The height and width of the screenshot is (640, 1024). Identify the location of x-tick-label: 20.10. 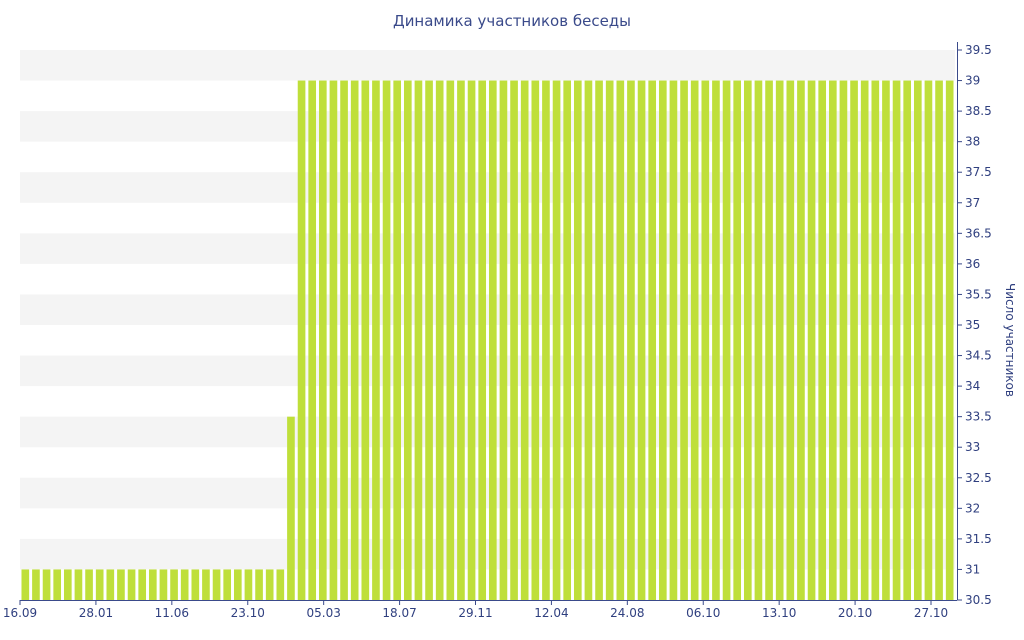
(855, 613).